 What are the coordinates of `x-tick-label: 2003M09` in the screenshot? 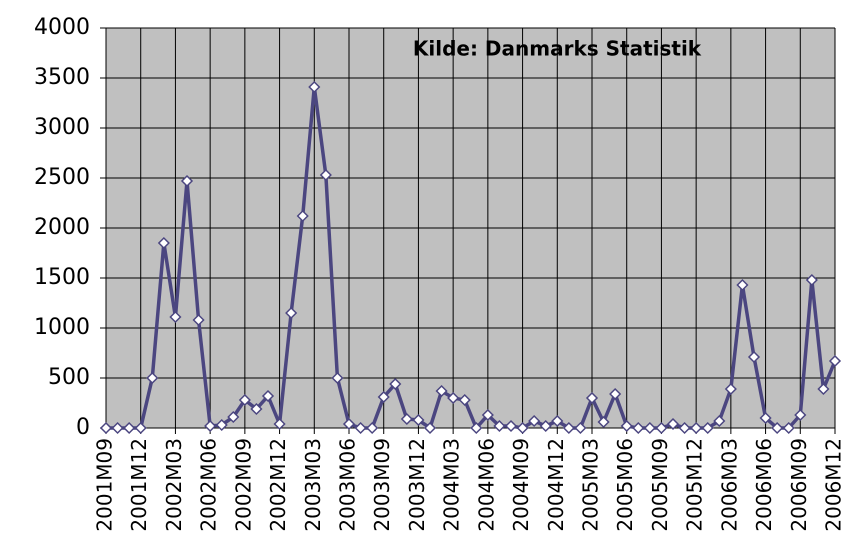 It's located at (382, 485).